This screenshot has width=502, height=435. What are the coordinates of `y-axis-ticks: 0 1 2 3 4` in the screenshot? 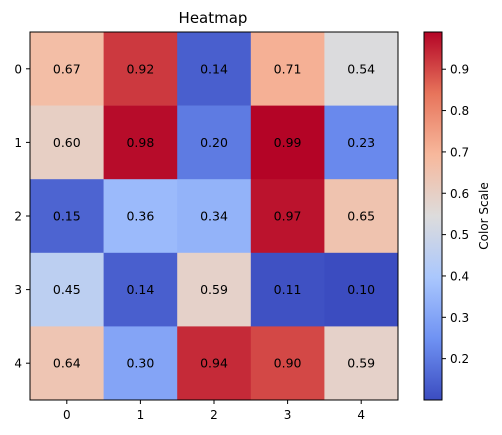 It's located at (22, 216).